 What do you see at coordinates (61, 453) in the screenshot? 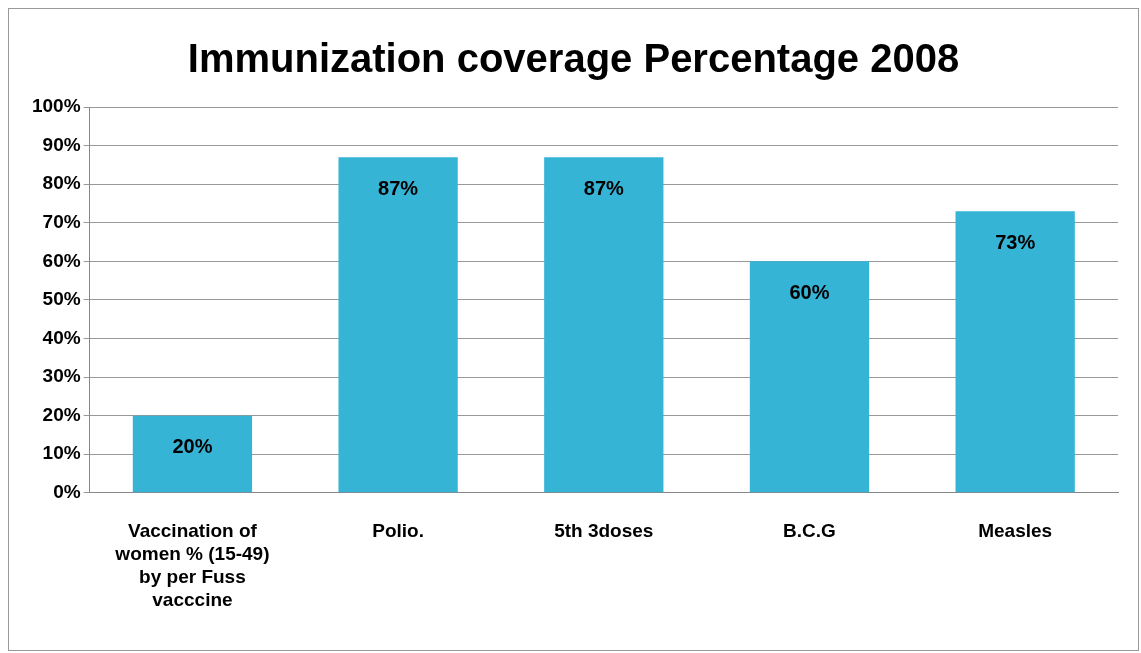
I see `y-tick-label: 10%` at bounding box center [61, 453].